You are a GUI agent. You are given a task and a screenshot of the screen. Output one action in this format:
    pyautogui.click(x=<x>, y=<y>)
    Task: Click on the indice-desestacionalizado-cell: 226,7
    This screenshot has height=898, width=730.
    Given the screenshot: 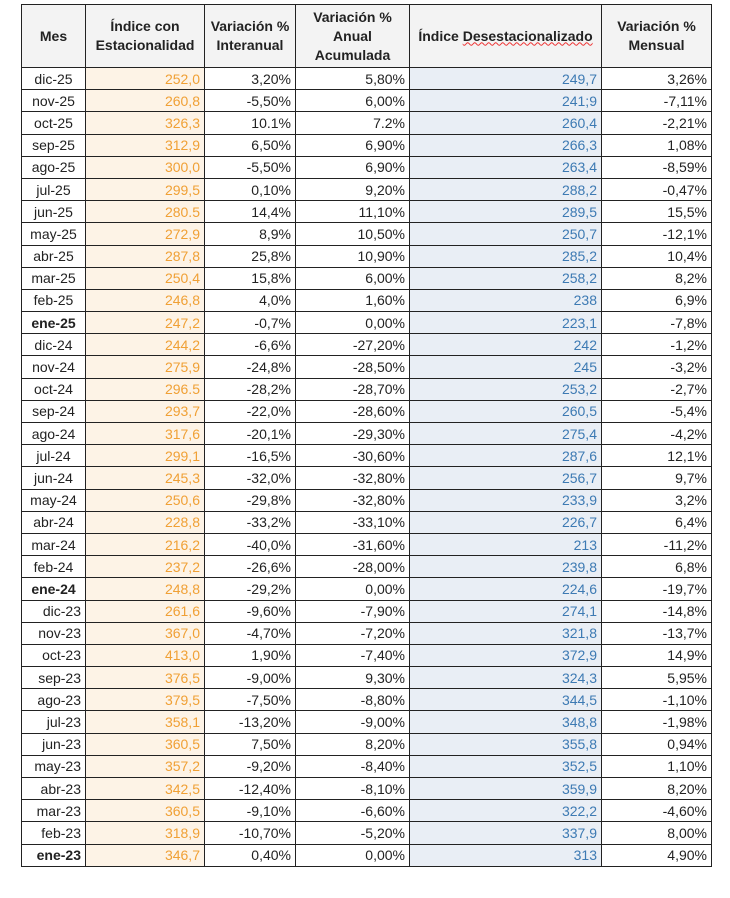 What is the action you would take?
    pyautogui.click(x=505, y=522)
    